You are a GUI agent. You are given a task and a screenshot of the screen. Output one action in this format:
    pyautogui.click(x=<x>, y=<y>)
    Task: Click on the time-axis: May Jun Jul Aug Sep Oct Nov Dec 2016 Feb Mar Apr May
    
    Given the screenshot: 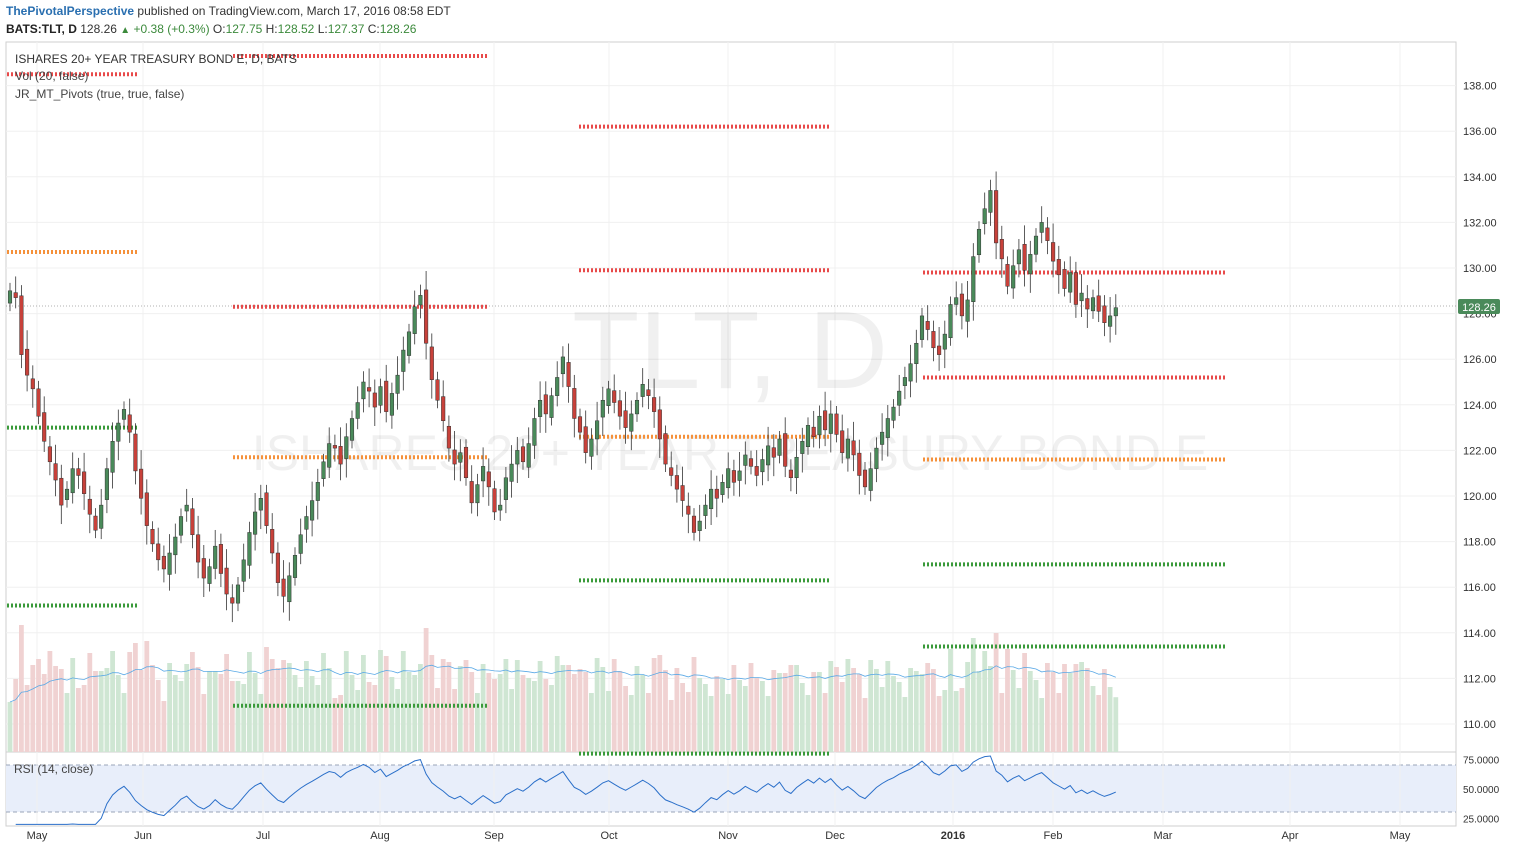 What is the action you would take?
    pyautogui.click(x=719, y=836)
    